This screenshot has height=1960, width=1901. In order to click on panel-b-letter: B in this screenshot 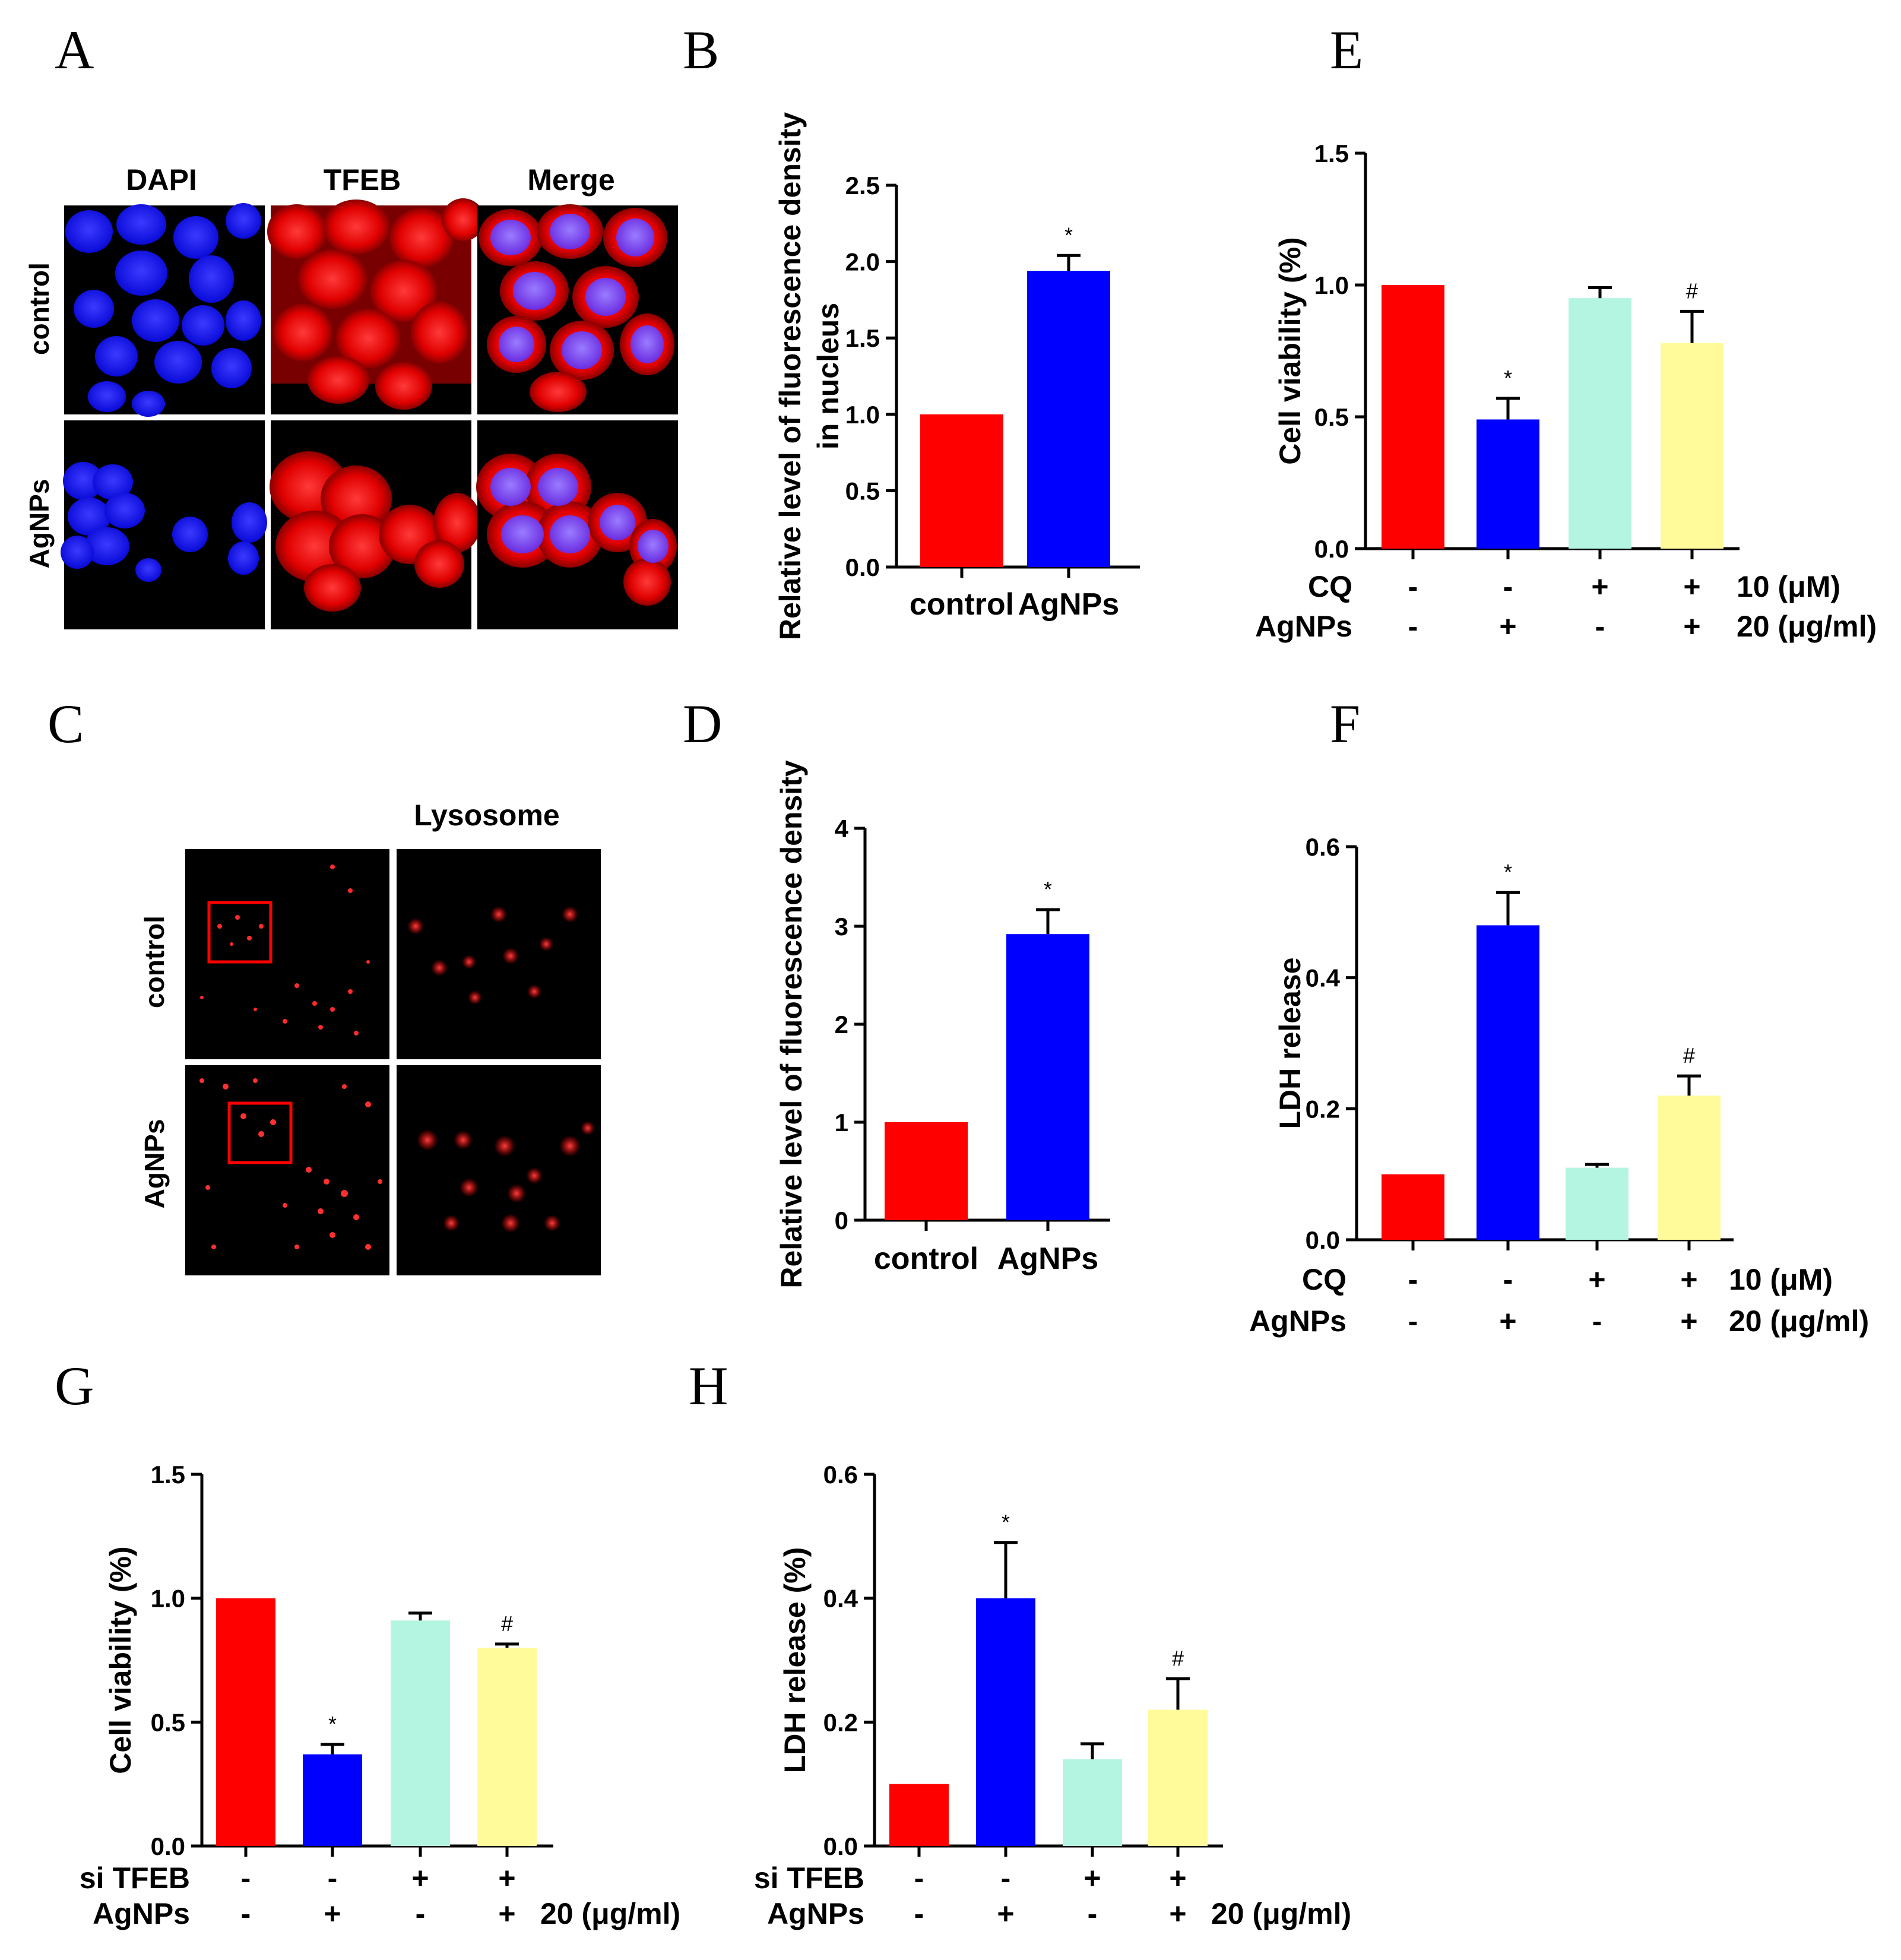, I will do `click(701, 50)`.